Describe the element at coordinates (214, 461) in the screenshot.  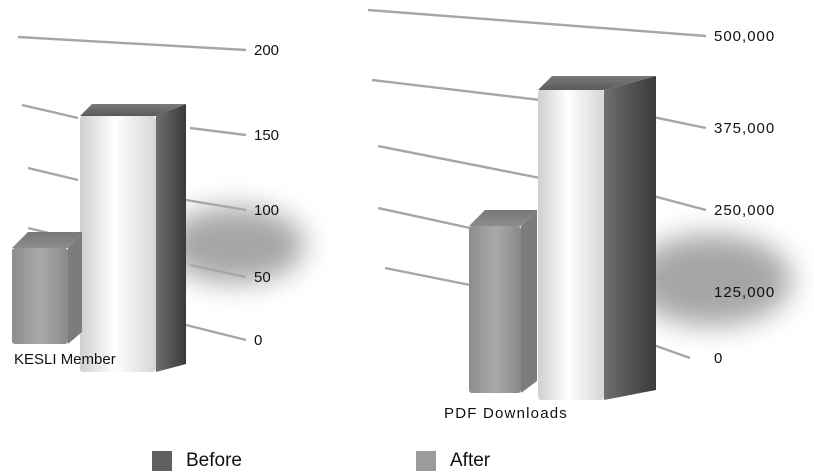
I see `legend-label-before: Before` at that location.